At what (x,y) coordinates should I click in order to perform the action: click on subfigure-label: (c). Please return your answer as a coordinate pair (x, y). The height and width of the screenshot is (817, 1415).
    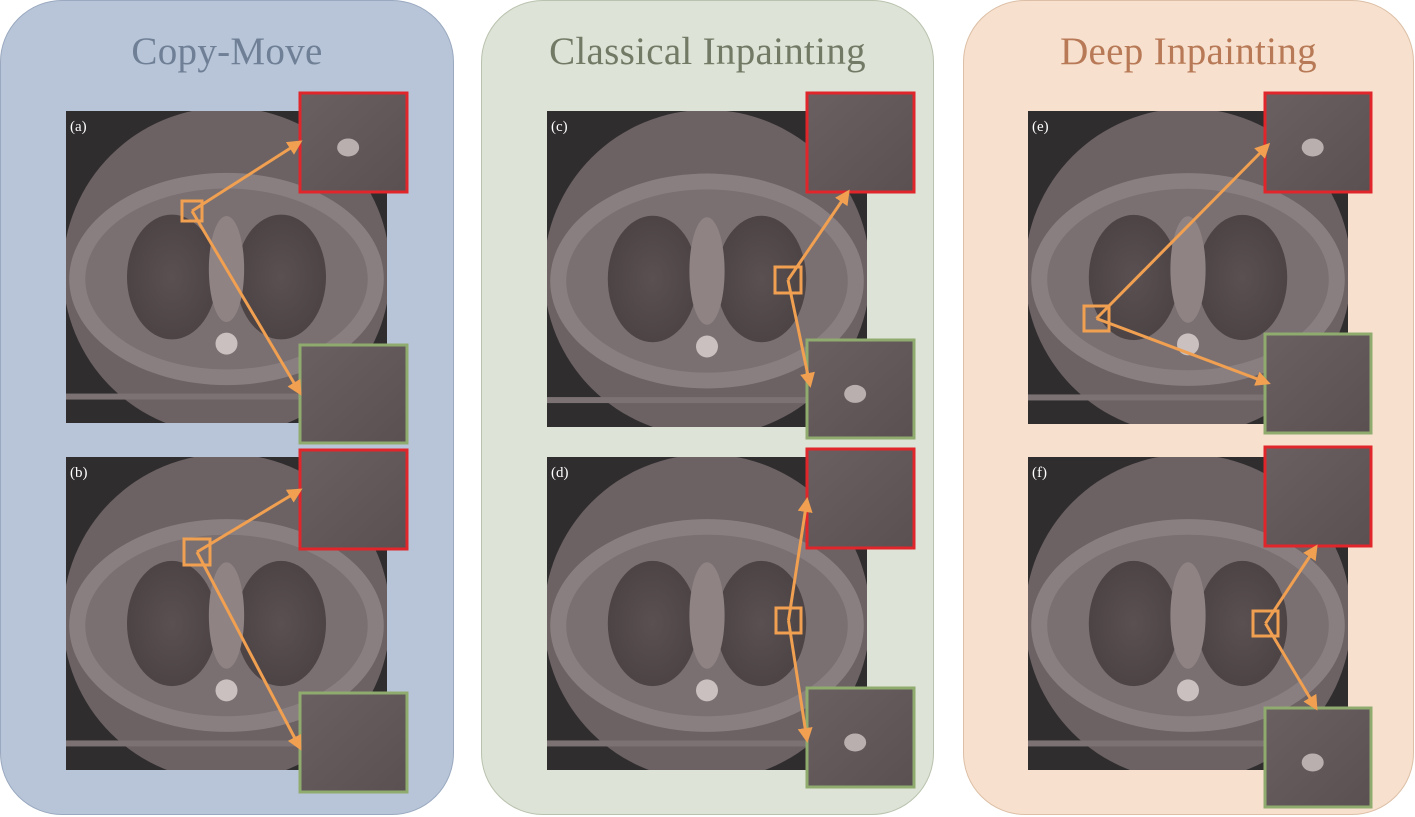
    Looking at the image, I should click on (559, 127).